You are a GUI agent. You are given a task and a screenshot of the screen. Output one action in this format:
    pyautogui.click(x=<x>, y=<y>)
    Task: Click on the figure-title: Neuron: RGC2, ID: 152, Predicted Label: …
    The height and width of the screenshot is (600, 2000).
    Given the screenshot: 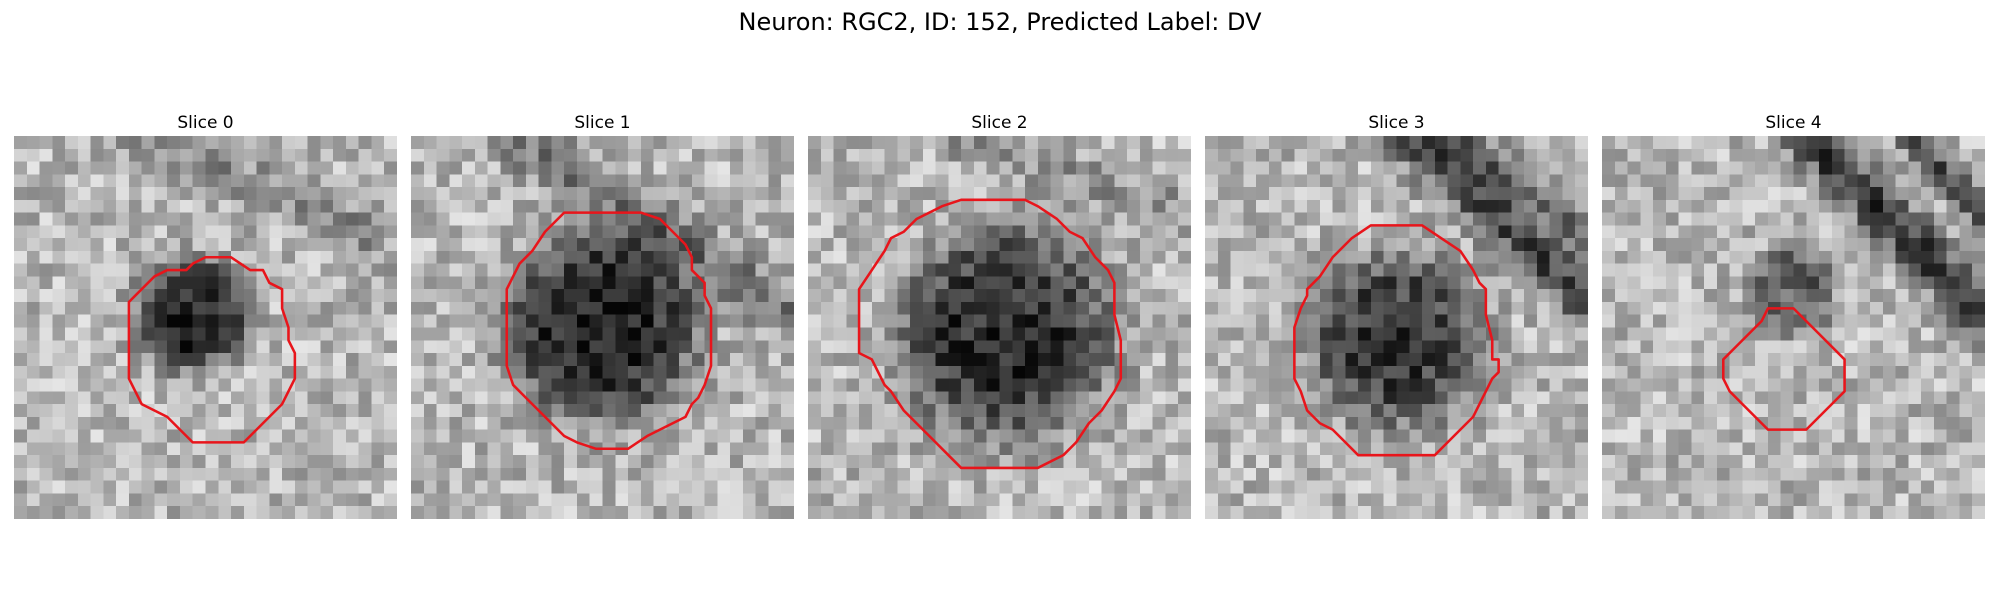 What is the action you would take?
    pyautogui.click(x=1000, y=22)
    